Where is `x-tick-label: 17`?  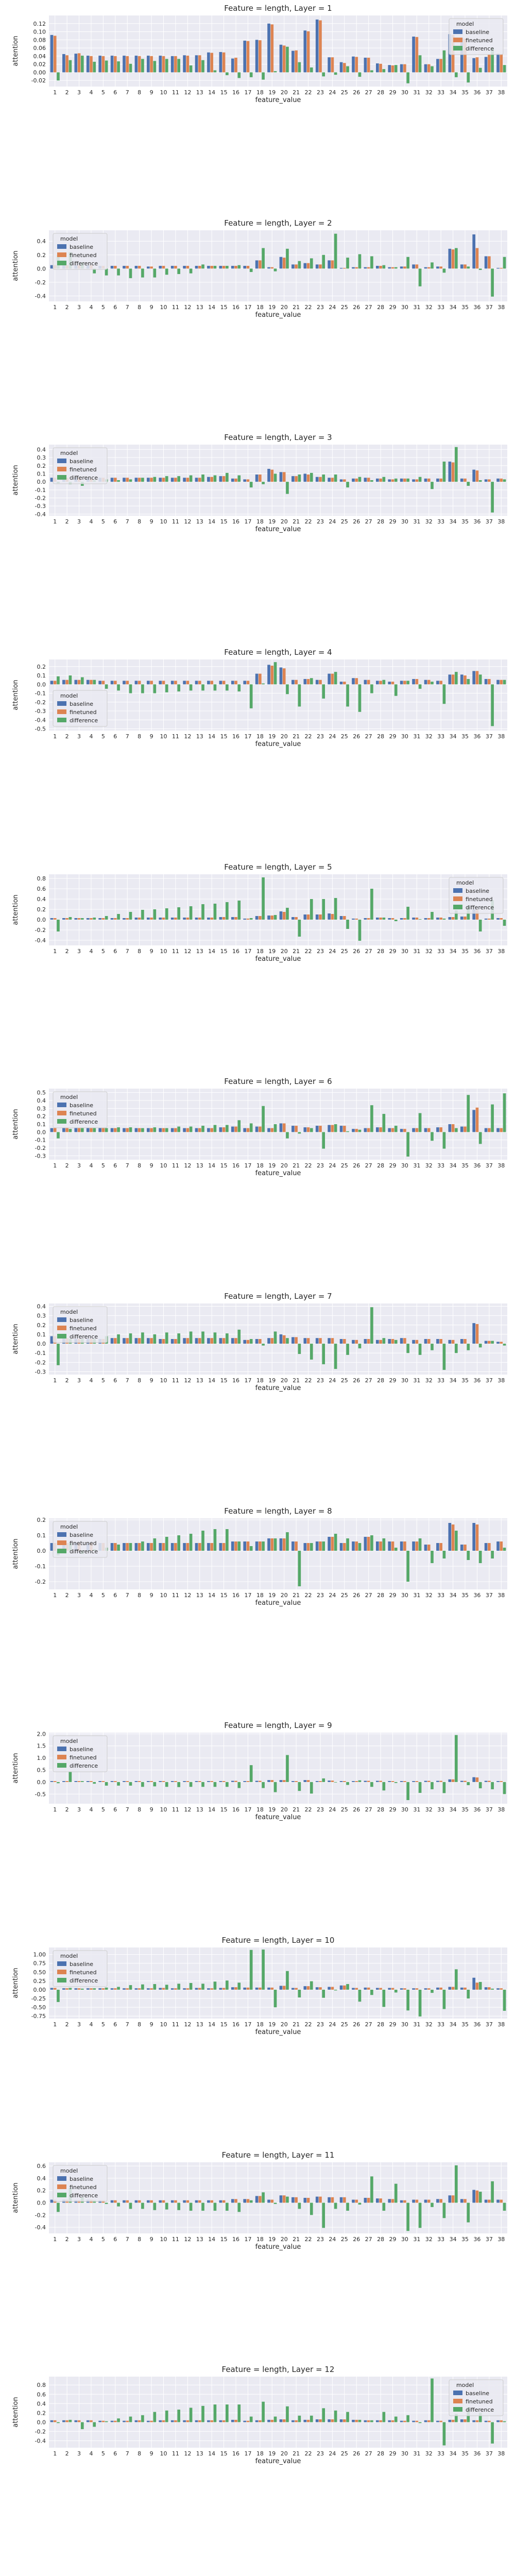
x-tick-label: 17 is located at coordinates (247, 1380).